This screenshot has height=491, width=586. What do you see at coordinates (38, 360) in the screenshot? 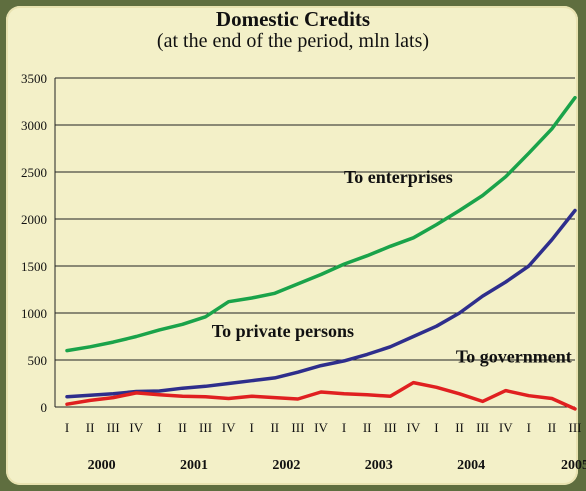
I see `y-tick-label: 500` at bounding box center [38, 360].